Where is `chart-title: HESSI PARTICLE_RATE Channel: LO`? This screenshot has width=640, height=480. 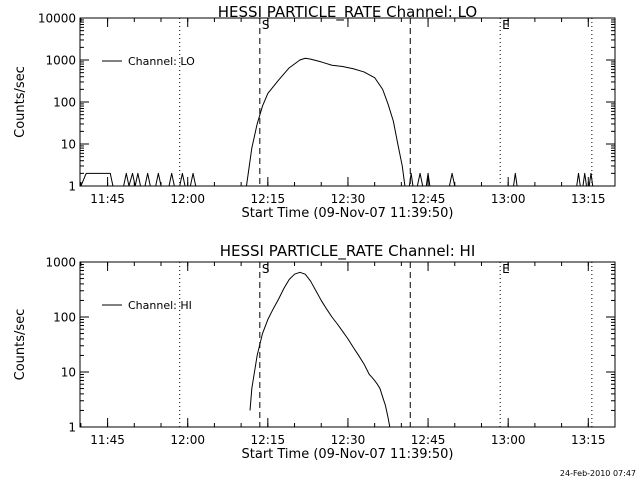 chart-title: HESSI PARTICLE_RATE Channel: LO is located at coordinates (347, 12).